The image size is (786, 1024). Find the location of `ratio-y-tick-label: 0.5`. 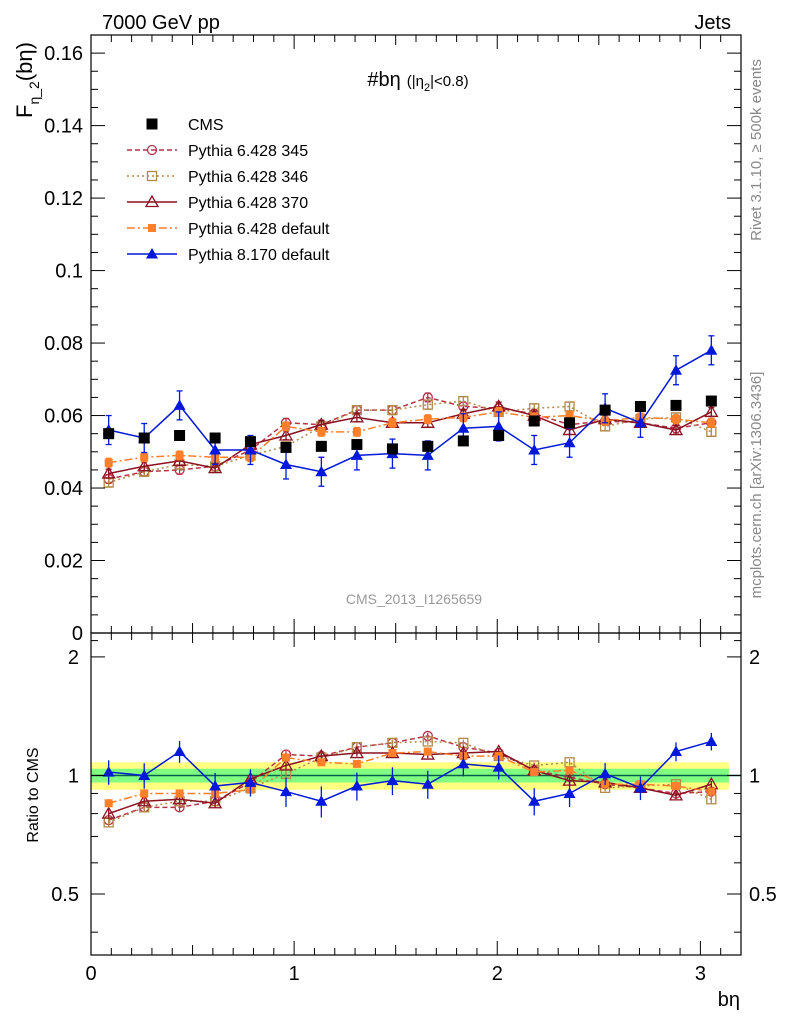

ratio-y-tick-label: 0.5 is located at coordinates (65, 895).